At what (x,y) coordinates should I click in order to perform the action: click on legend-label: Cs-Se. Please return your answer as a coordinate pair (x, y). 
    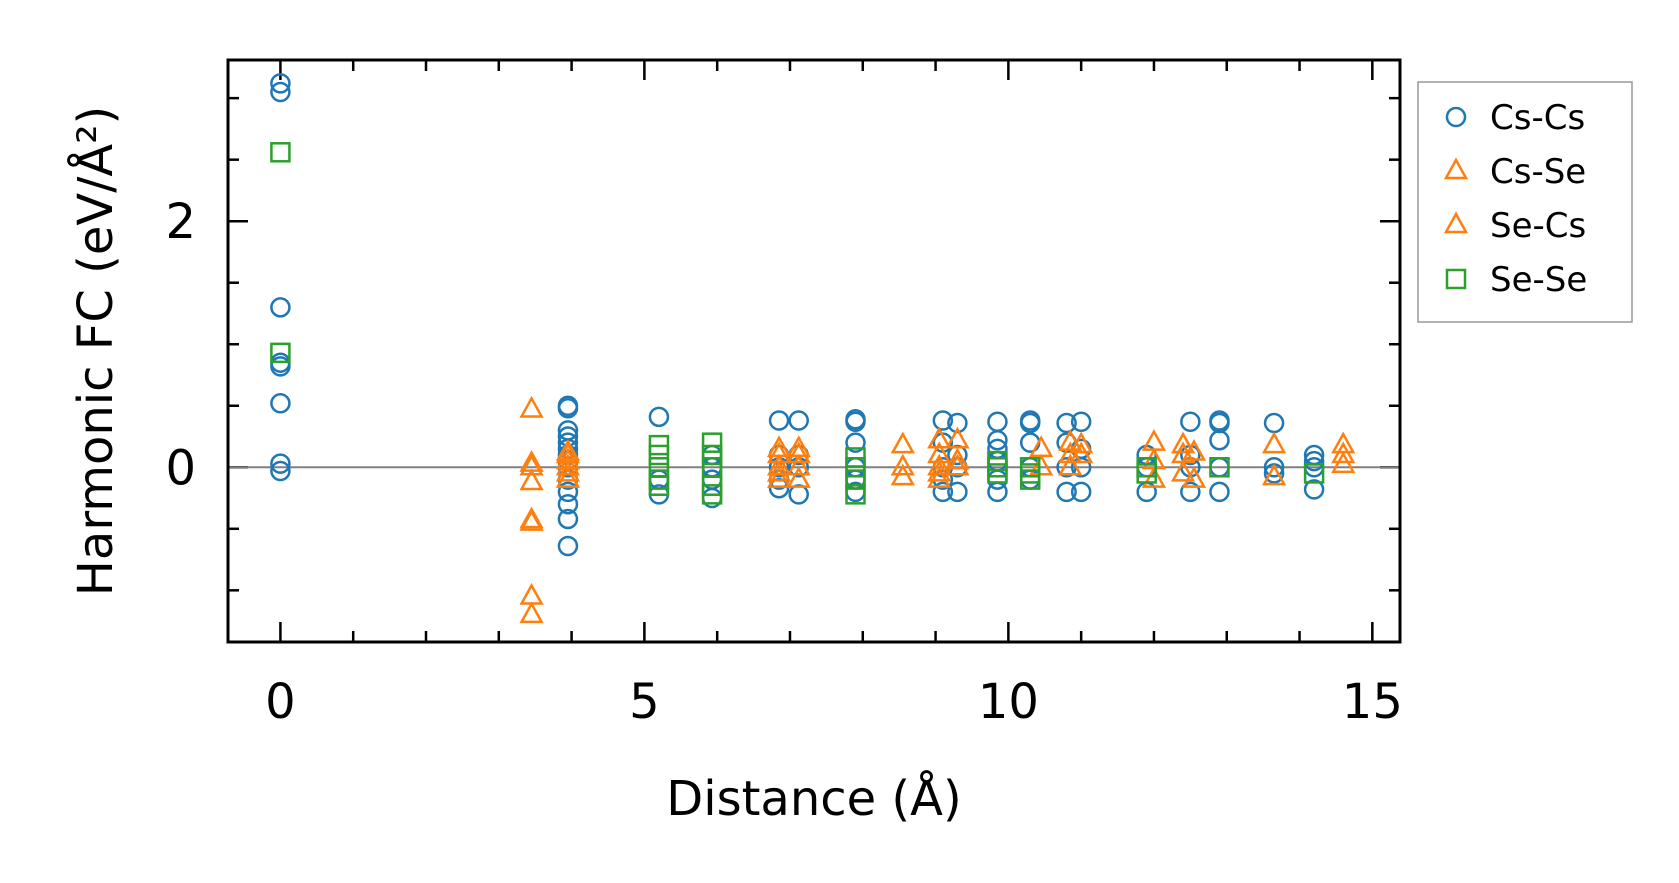
    Looking at the image, I should click on (1538, 172).